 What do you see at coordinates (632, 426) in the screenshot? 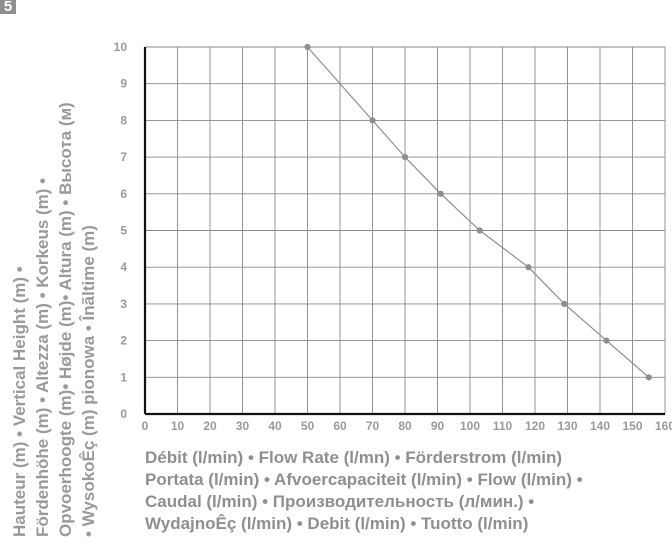
I see `x-tick-label: 150` at bounding box center [632, 426].